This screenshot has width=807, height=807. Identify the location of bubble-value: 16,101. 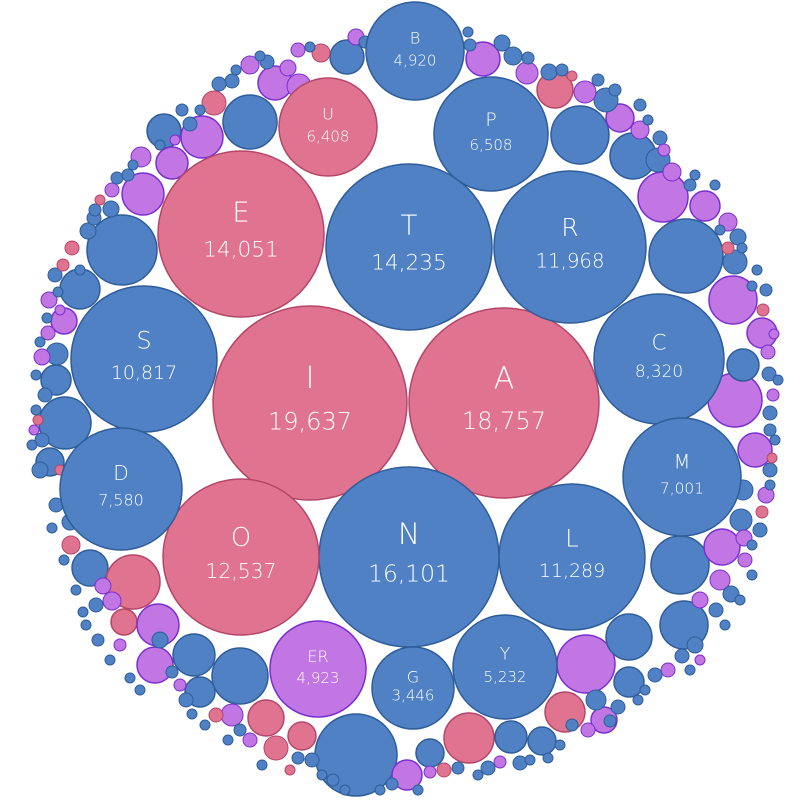
(409, 574).